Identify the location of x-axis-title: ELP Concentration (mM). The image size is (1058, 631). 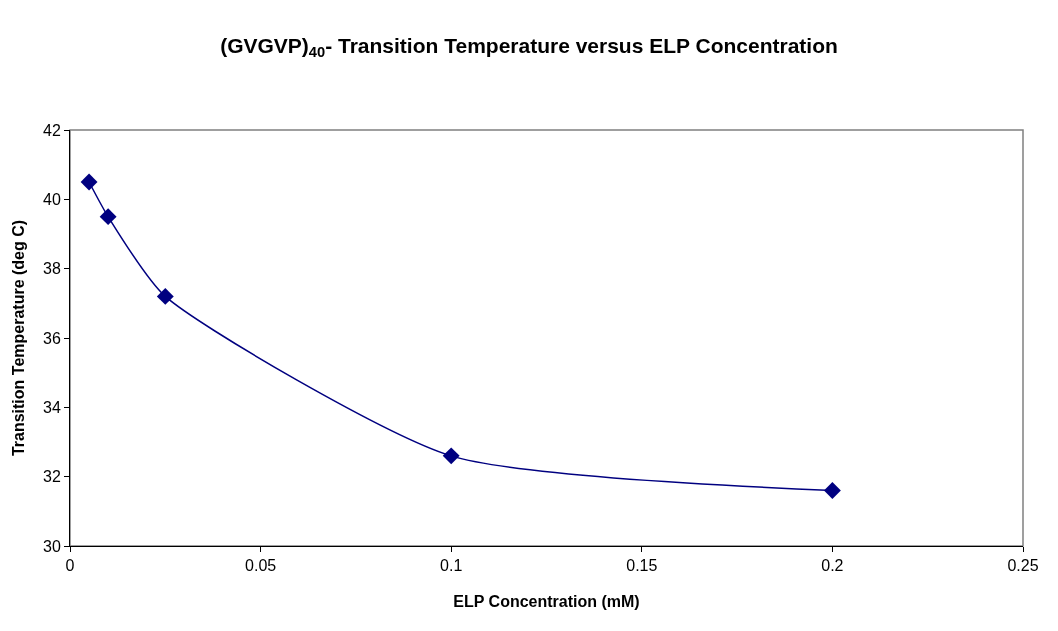
(546, 601).